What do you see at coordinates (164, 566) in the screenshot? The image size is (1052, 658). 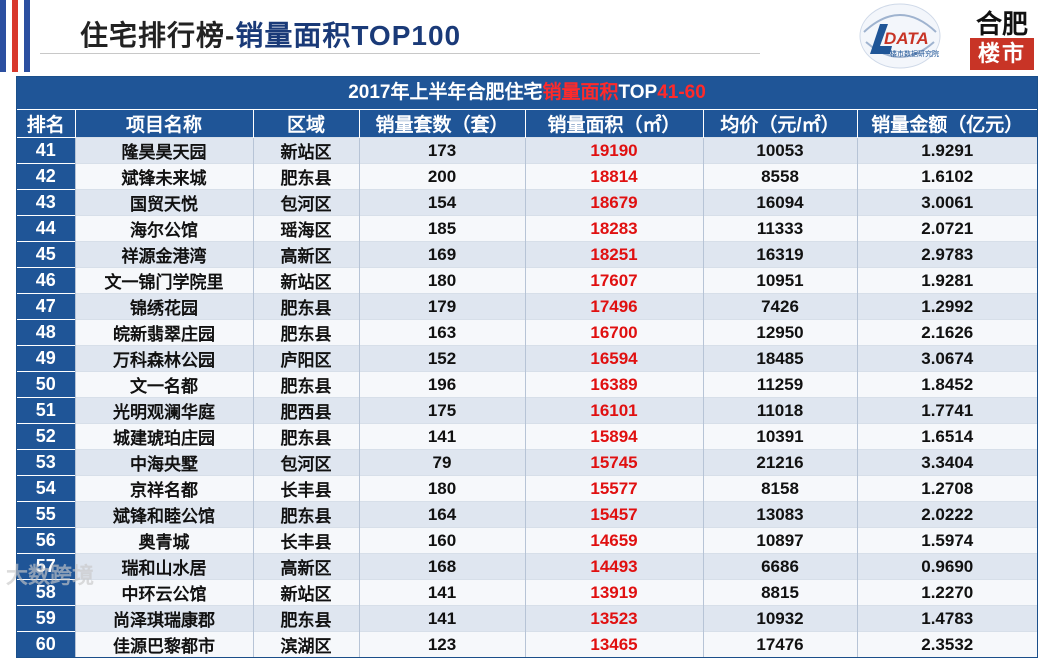 I see `project-name-cell: 瑞和山水居` at bounding box center [164, 566].